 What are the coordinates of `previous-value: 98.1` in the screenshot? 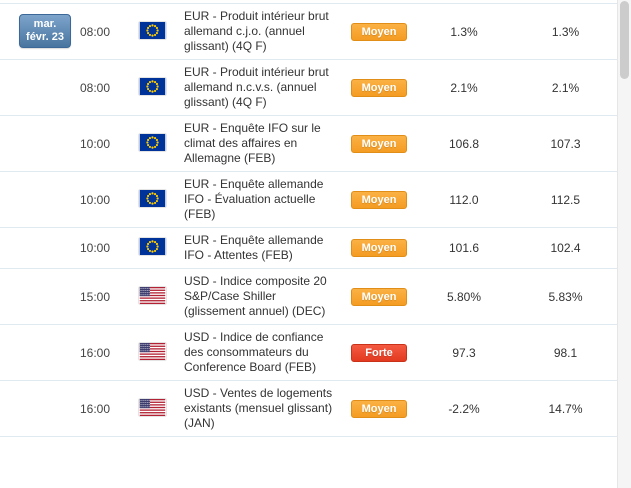 It's located at (565, 352).